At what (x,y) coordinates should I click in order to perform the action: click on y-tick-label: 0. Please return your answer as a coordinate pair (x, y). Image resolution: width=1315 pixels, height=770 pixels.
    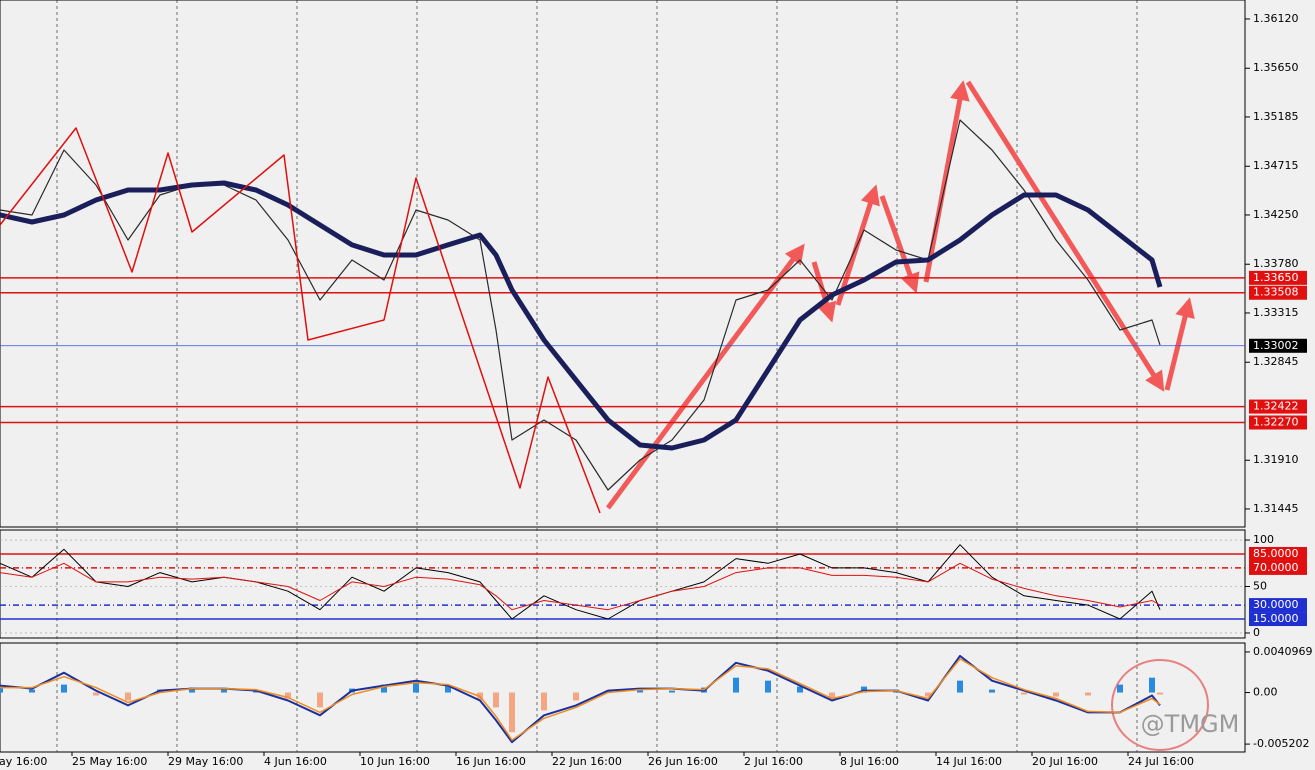
    Looking at the image, I should click on (1256, 632).